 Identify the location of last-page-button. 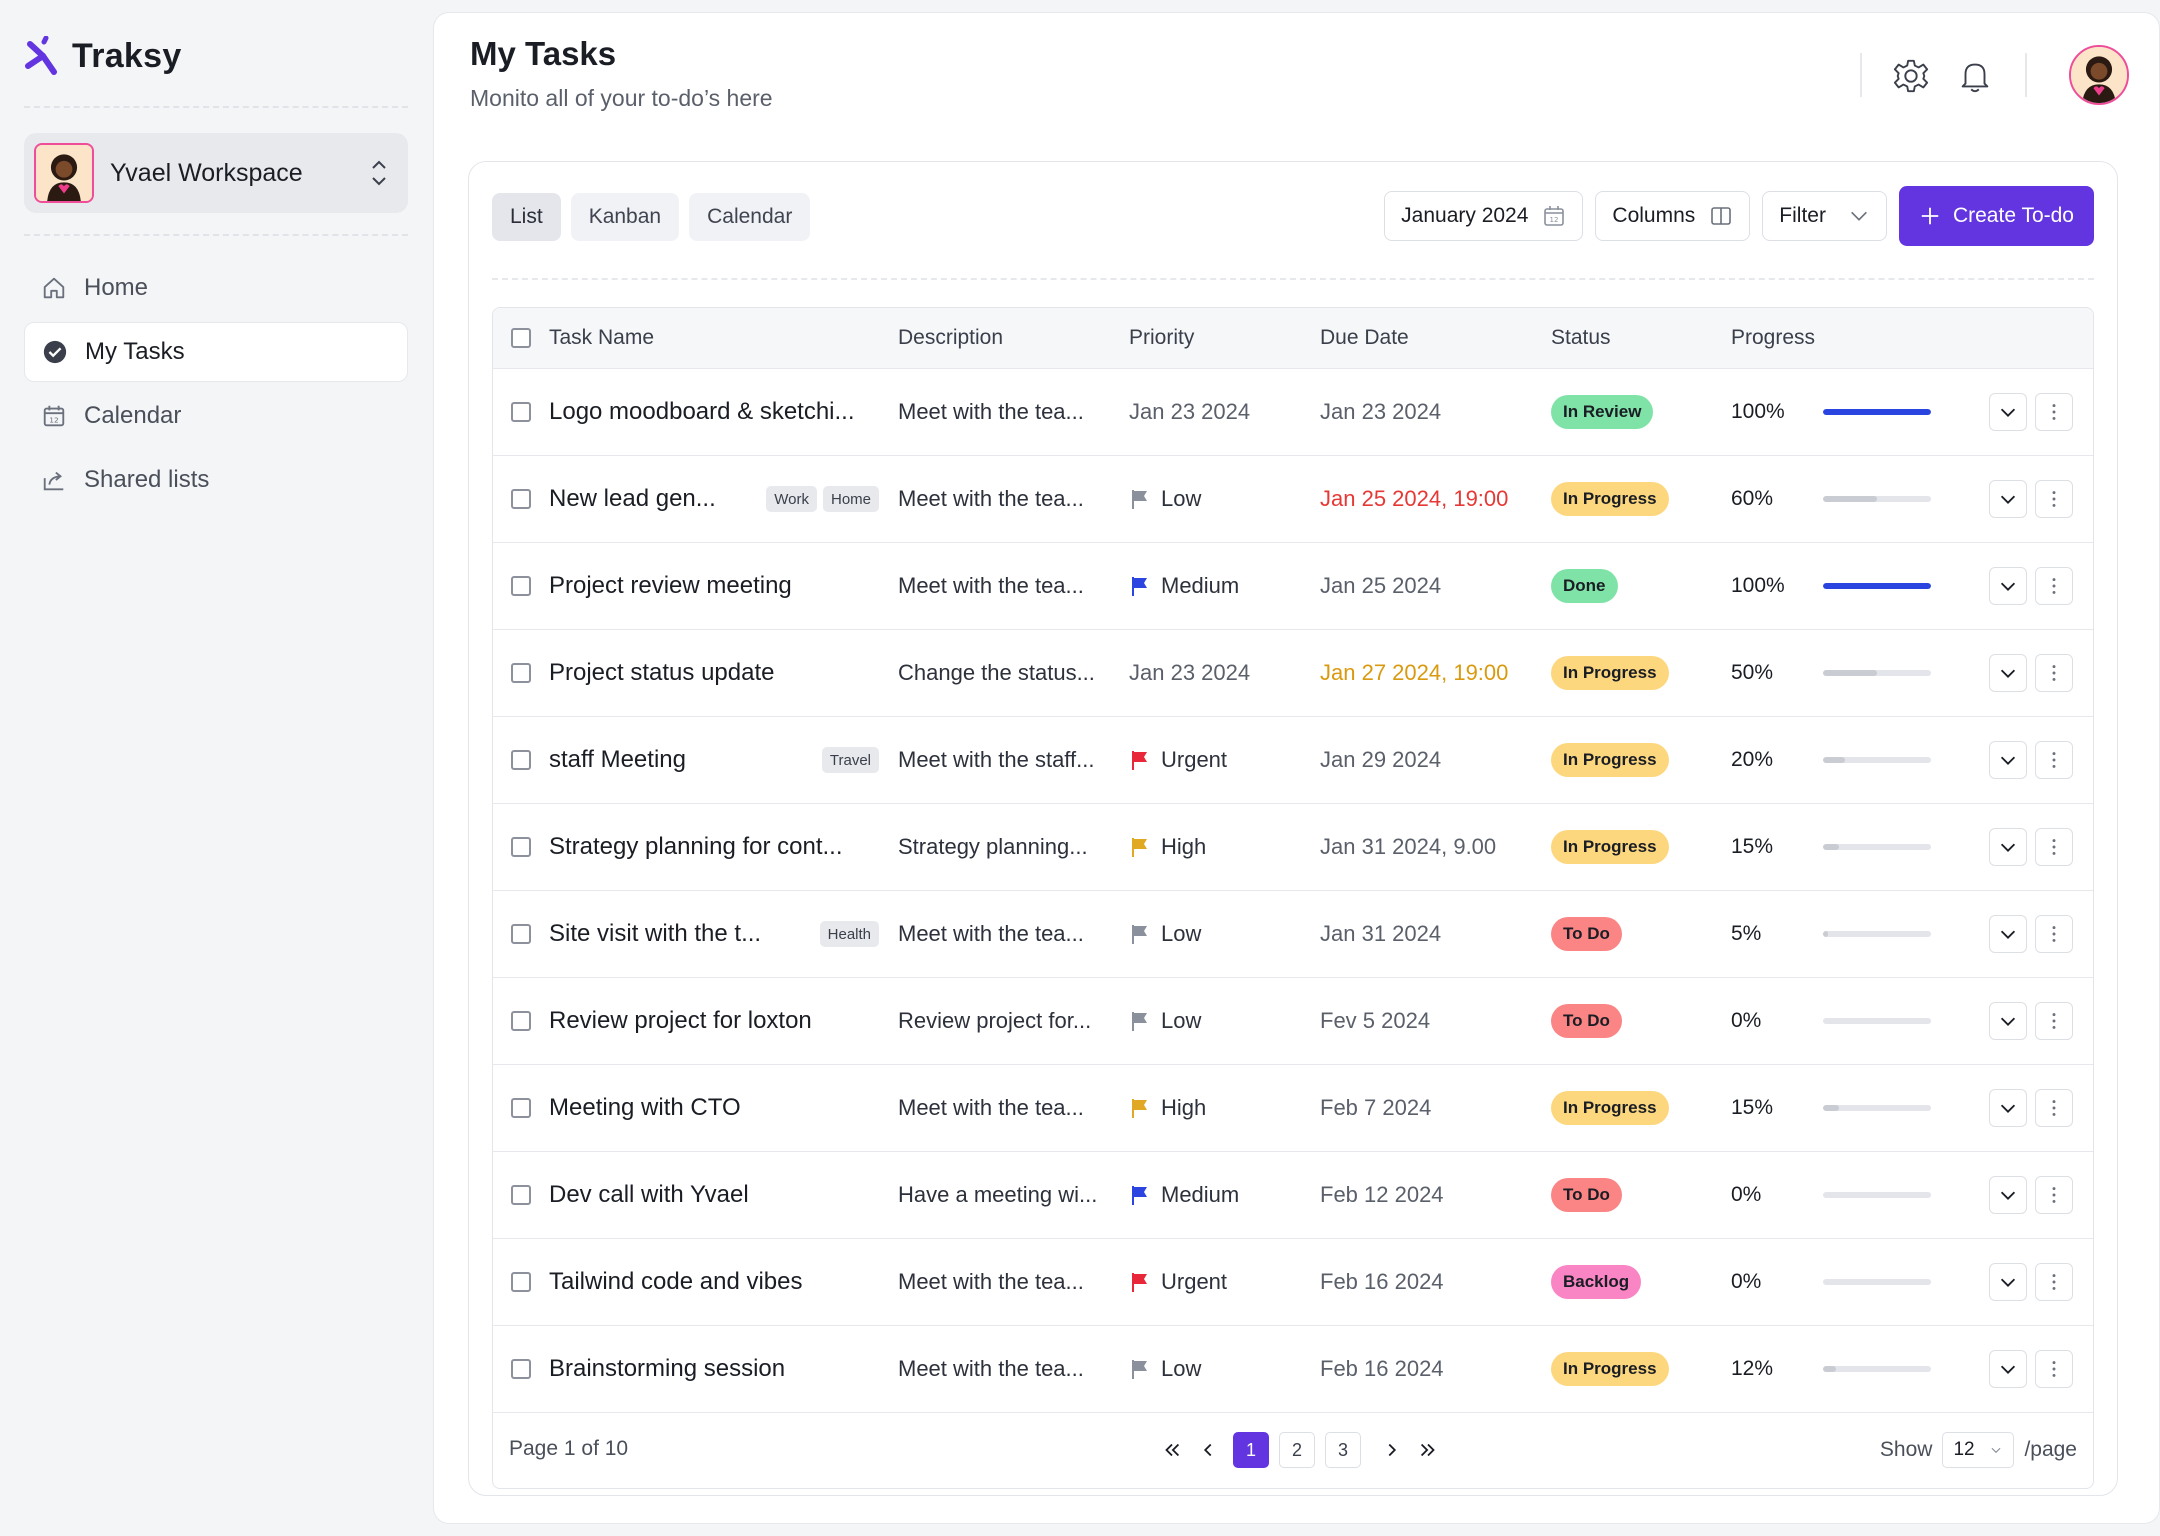
(1428, 1450).